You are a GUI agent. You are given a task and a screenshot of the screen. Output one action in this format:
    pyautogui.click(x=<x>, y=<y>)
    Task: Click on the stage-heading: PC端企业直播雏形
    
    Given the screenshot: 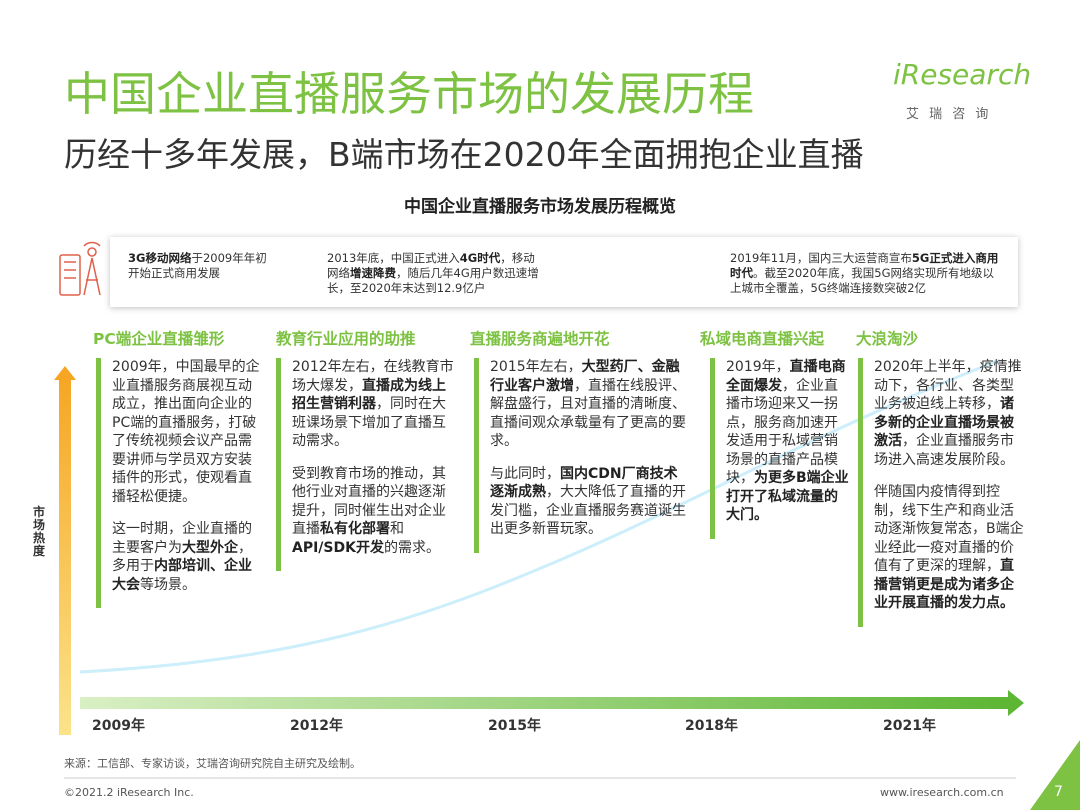 What is the action you would take?
    pyautogui.click(x=159, y=339)
    